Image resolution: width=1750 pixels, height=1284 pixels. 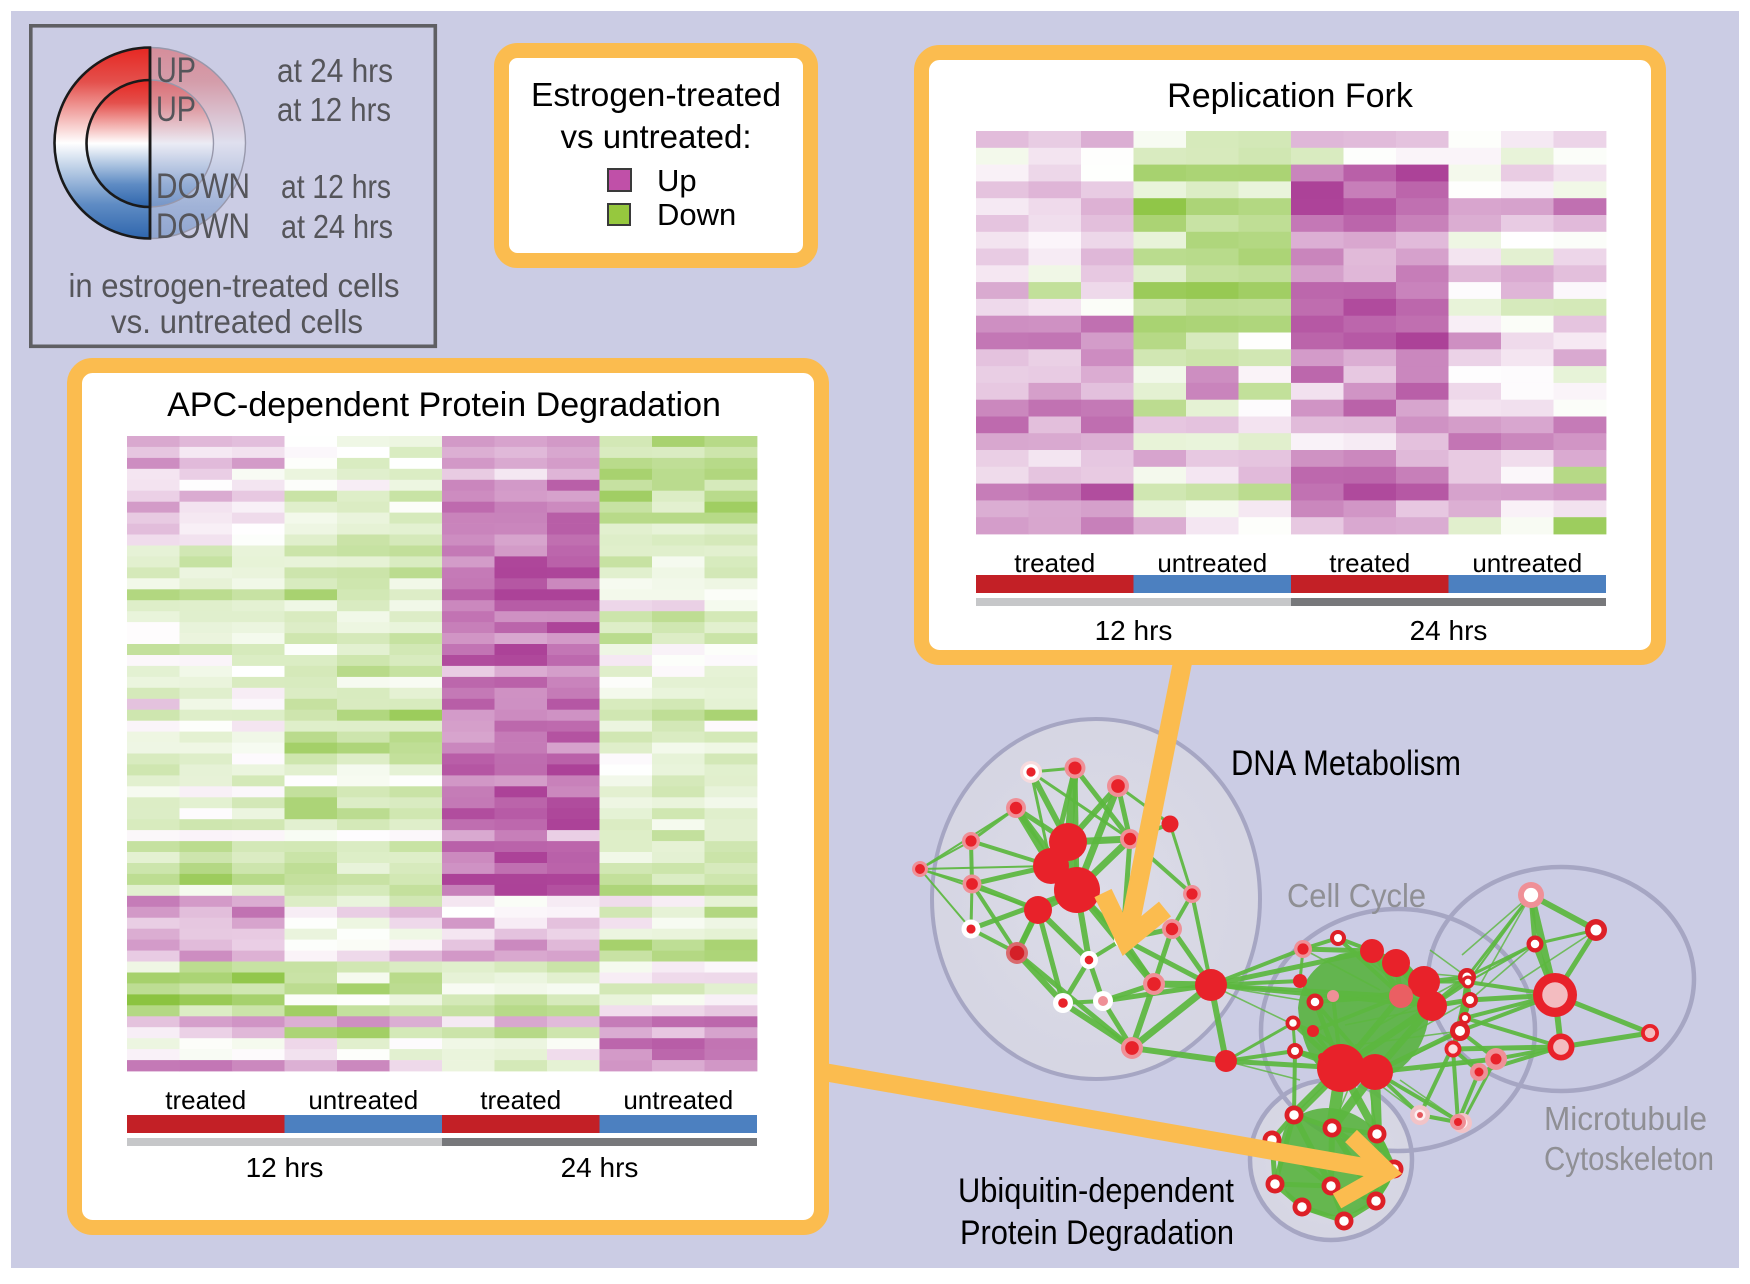 What do you see at coordinates (656, 137) in the screenshot?
I see `svg-text: vs untreated:` at bounding box center [656, 137].